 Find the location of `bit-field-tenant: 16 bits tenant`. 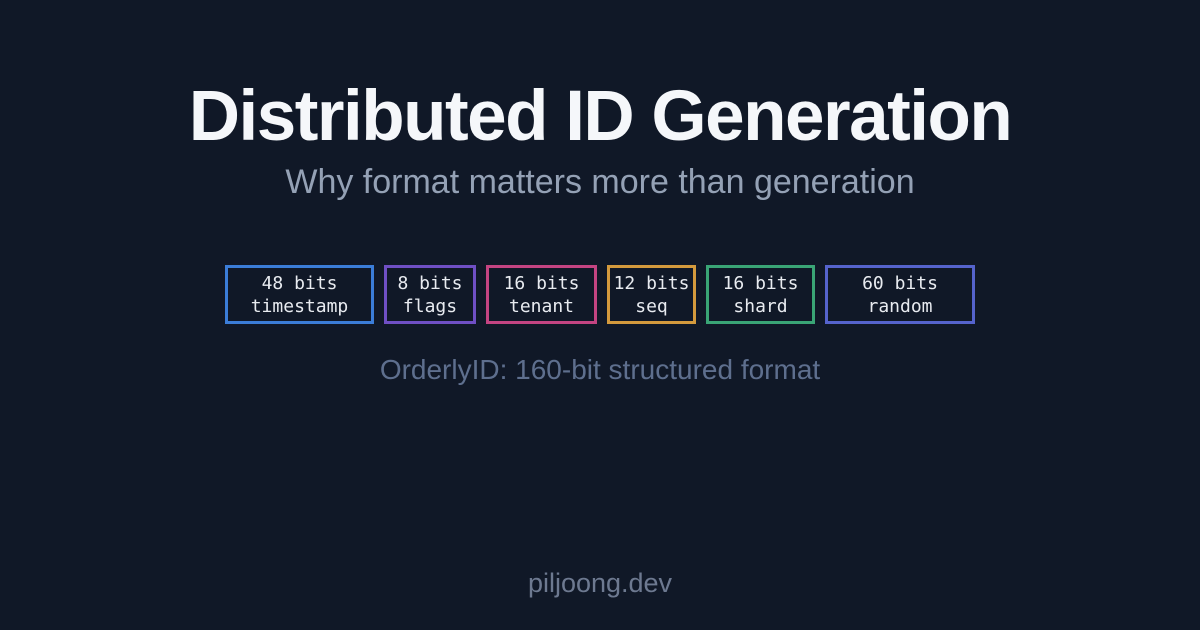

bit-field-tenant: 16 bits tenant is located at coordinates (541, 294).